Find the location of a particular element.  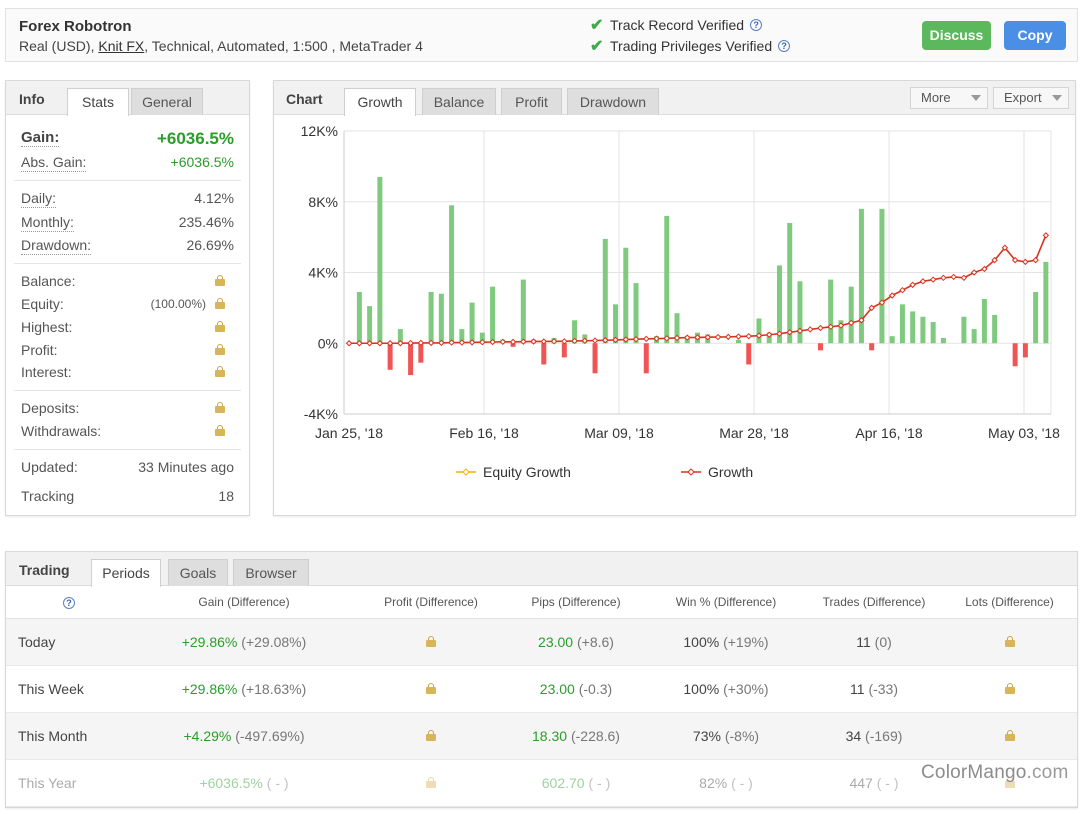

deposits-label: Deposits: is located at coordinates (50, 408).